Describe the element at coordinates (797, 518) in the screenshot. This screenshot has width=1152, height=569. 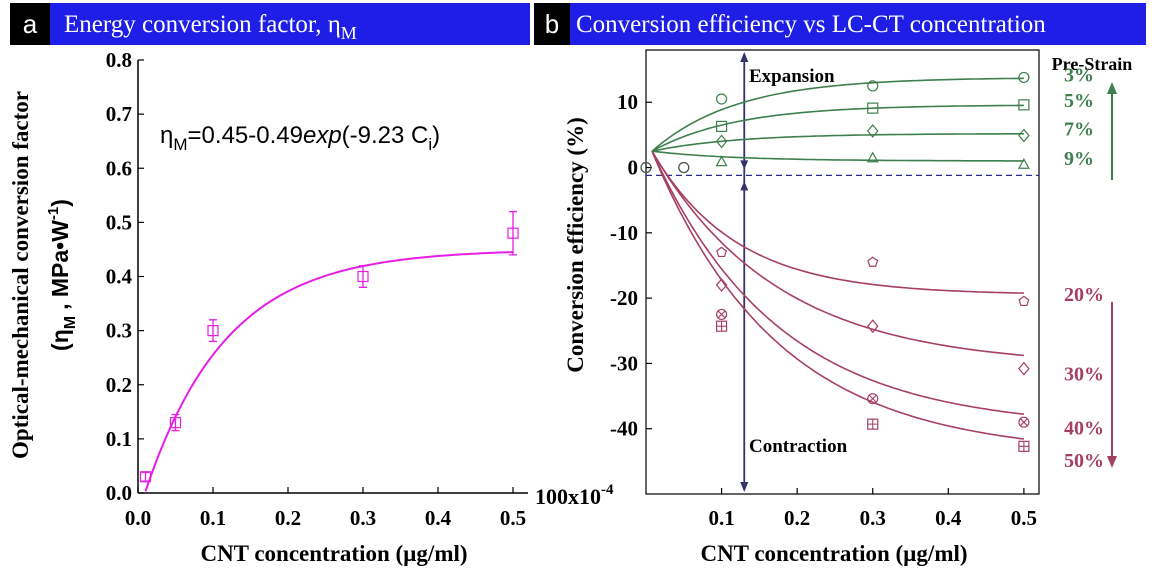
I see `panel-b-x-tick-label: 0.2` at that location.